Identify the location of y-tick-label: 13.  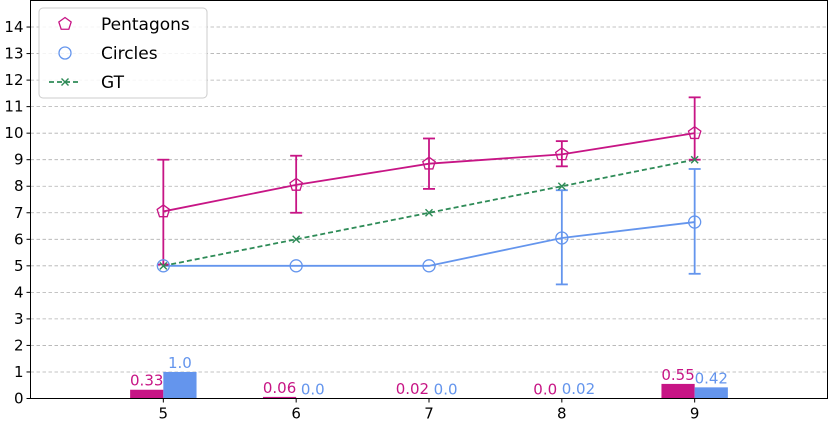
(13, 54).